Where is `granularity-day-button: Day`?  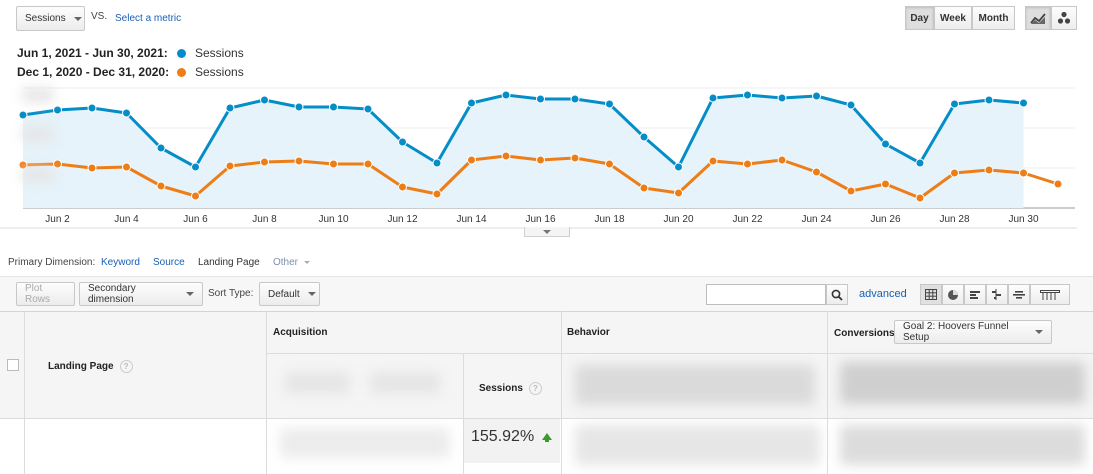
granularity-day-button: Day is located at coordinates (919, 18).